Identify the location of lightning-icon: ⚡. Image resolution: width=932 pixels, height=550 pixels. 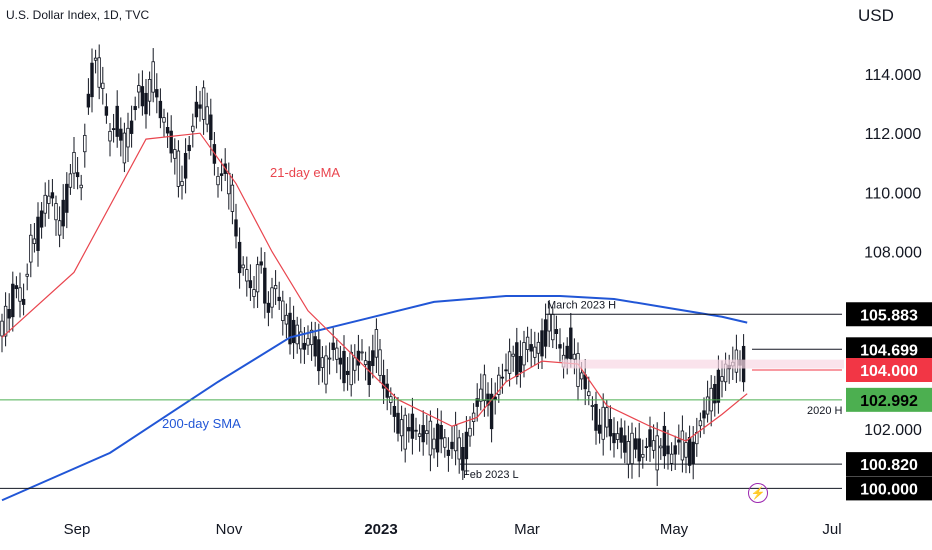
(758, 493).